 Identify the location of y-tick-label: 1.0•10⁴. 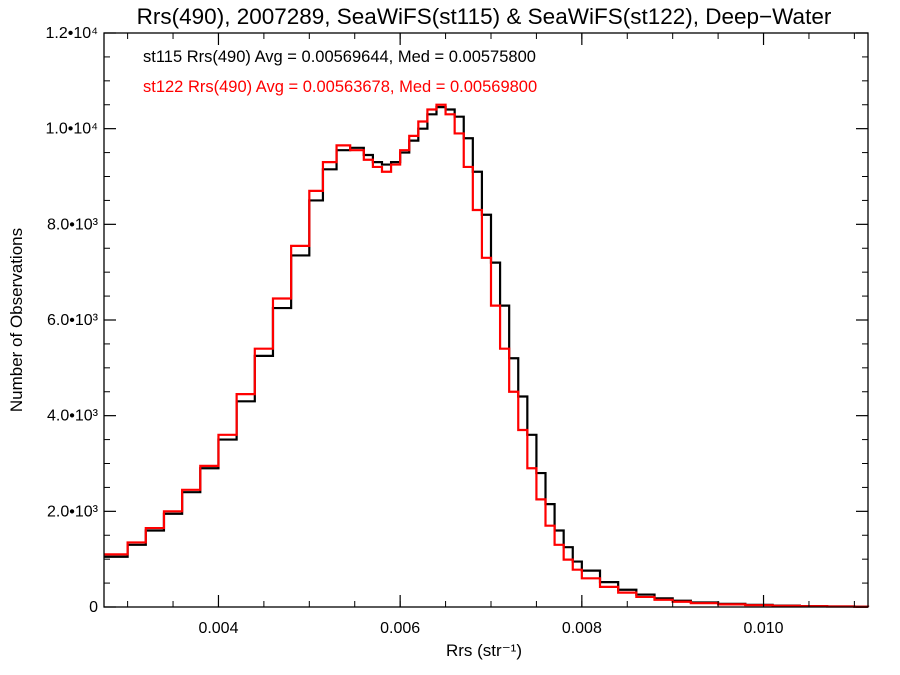
(71, 129).